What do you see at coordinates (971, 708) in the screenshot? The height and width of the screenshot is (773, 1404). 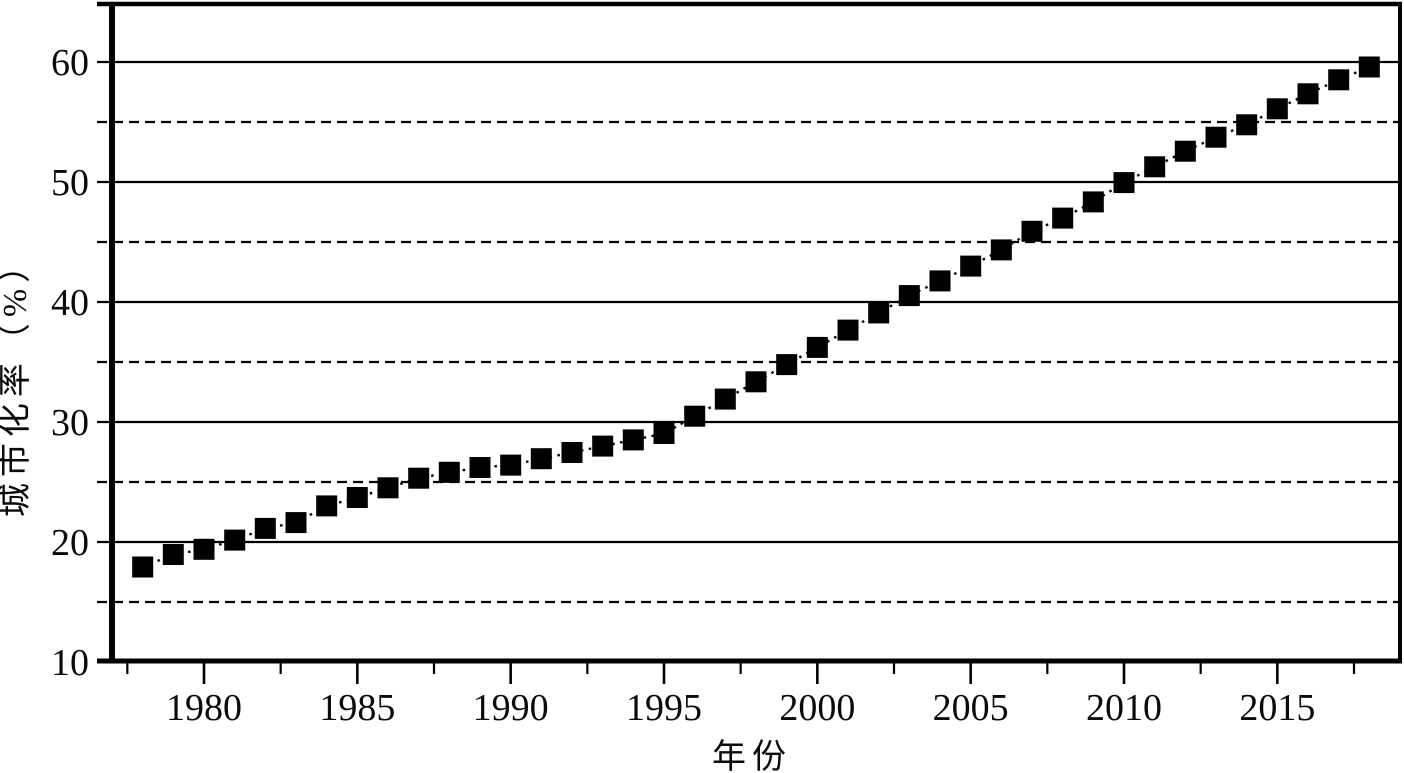 I see `x-tick-label: 2005` at bounding box center [971, 708].